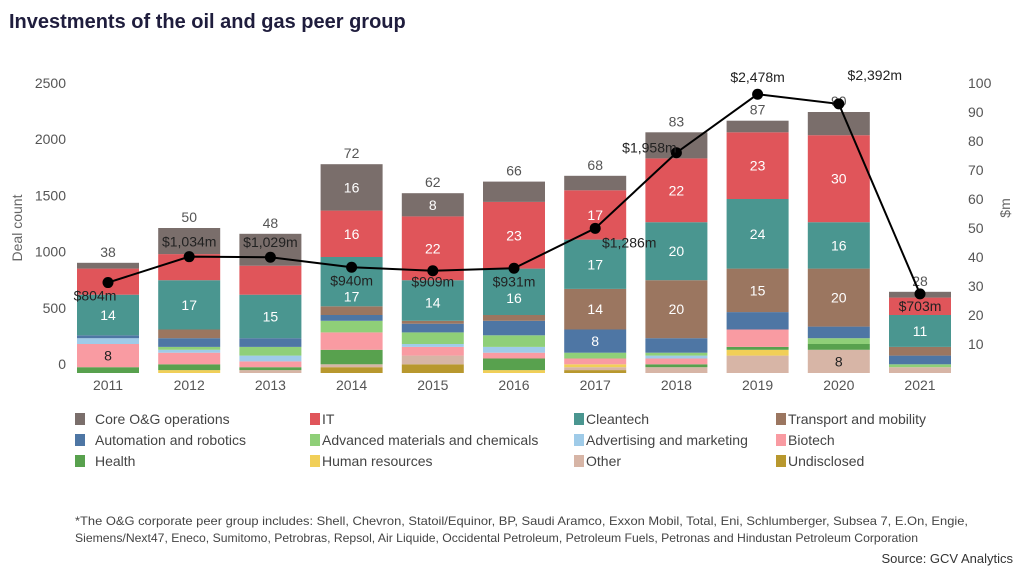  Describe the element at coordinates (976, 257) in the screenshot. I see `right-tick: 40` at that location.